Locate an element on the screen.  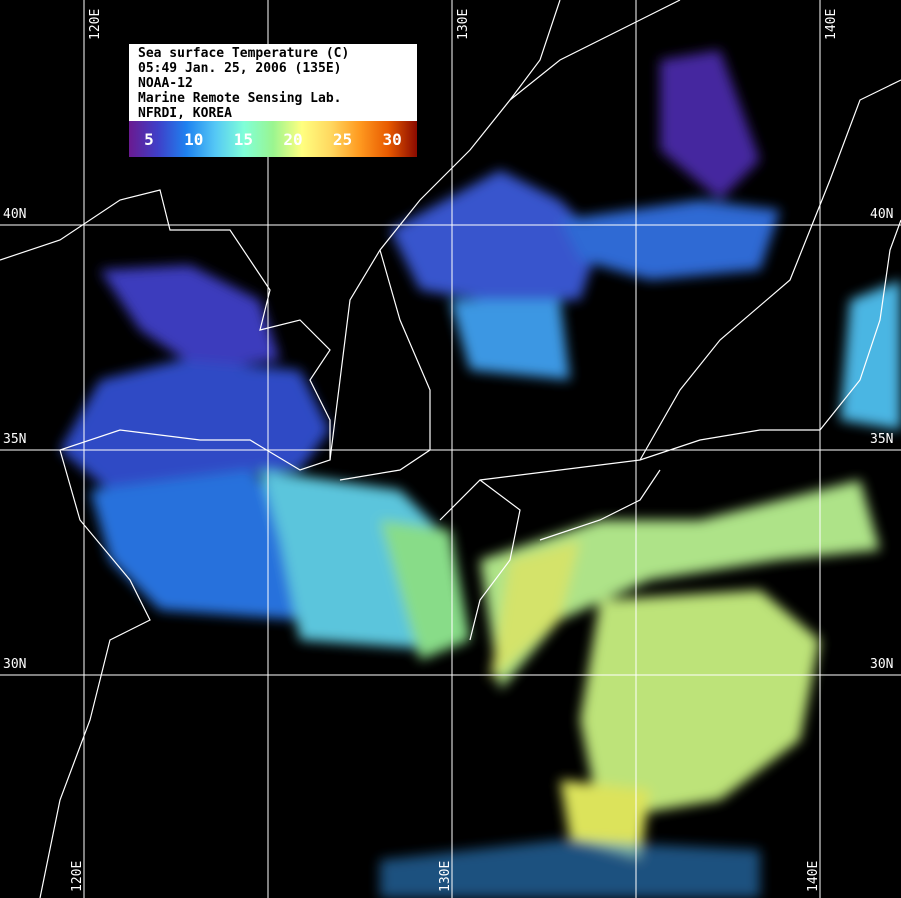
sst-east-sea-mid is located at coordinates (510, 340).